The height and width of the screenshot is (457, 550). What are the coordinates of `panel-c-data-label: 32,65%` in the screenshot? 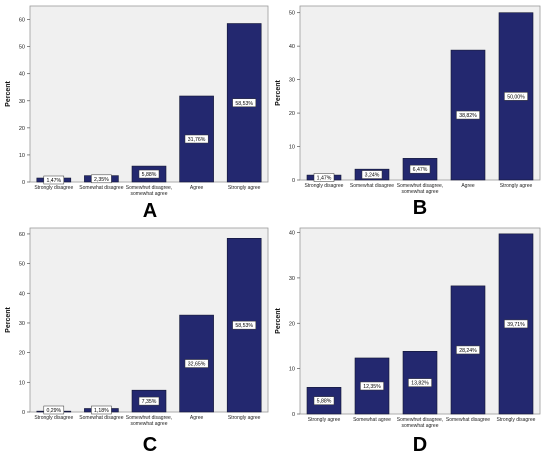 It's located at (197, 365).